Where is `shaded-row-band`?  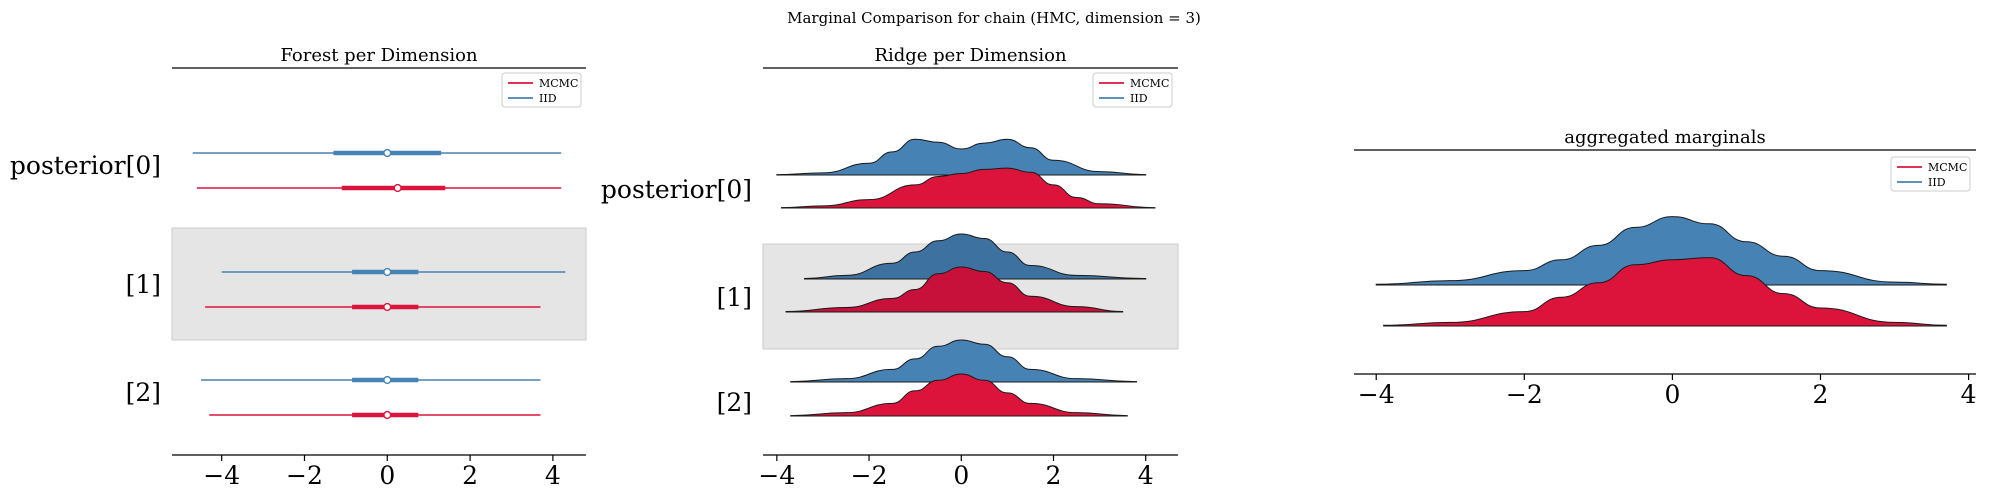 shaded-row-band is located at coordinates (379, 284).